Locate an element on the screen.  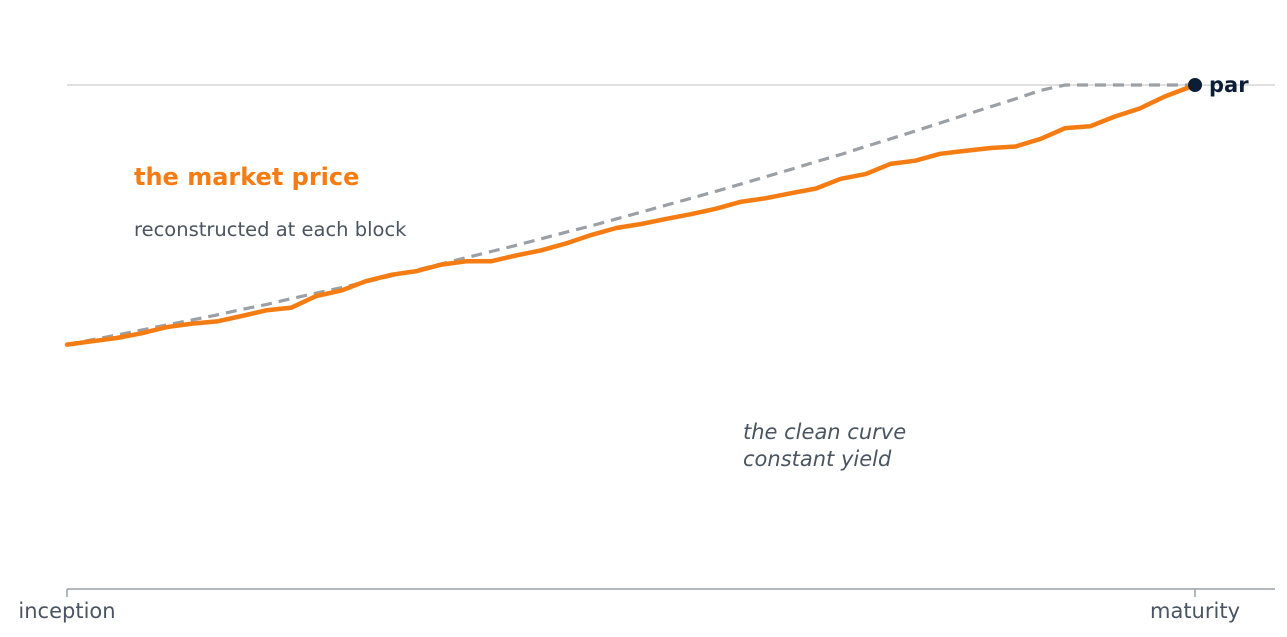
market-price-label: the market price is located at coordinates (246, 177).